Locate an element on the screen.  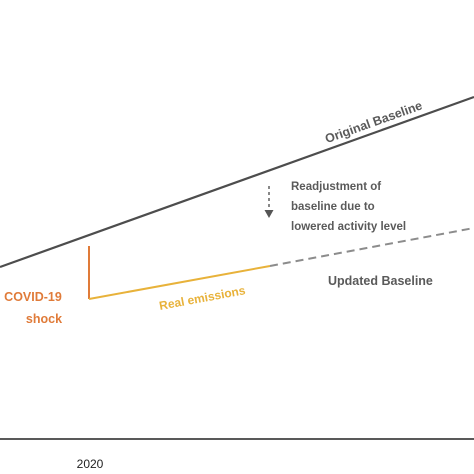
real-emissions-label: Real emissions is located at coordinates (202, 298).